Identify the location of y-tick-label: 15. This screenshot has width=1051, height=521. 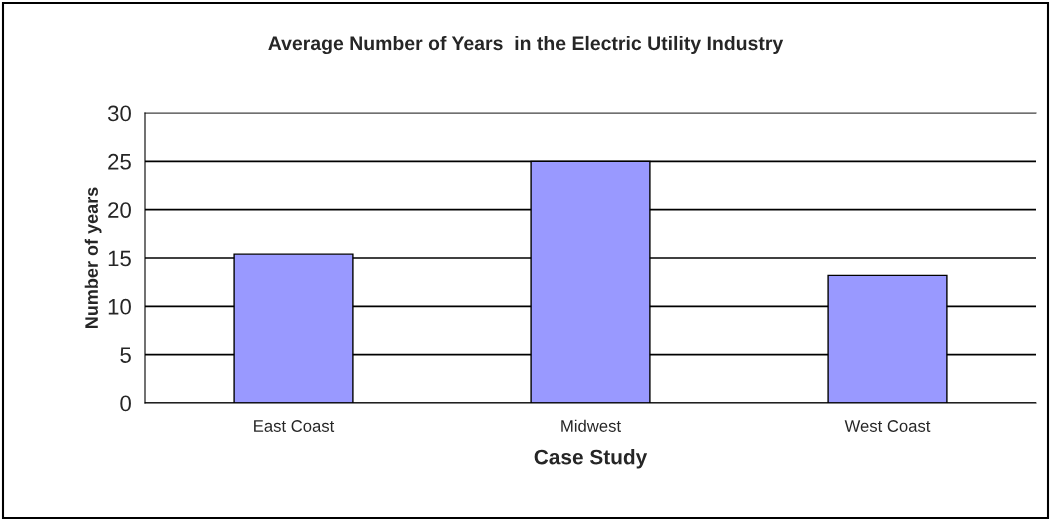
(119, 258).